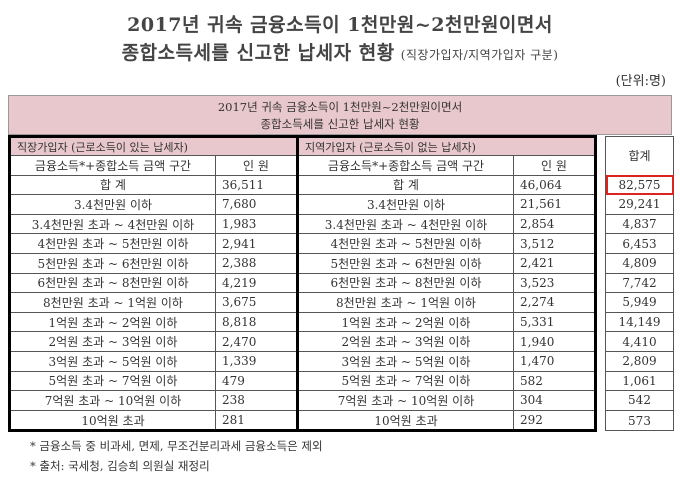 The height and width of the screenshot is (484, 680). I want to click on total-cell: 1,061, so click(639, 381).